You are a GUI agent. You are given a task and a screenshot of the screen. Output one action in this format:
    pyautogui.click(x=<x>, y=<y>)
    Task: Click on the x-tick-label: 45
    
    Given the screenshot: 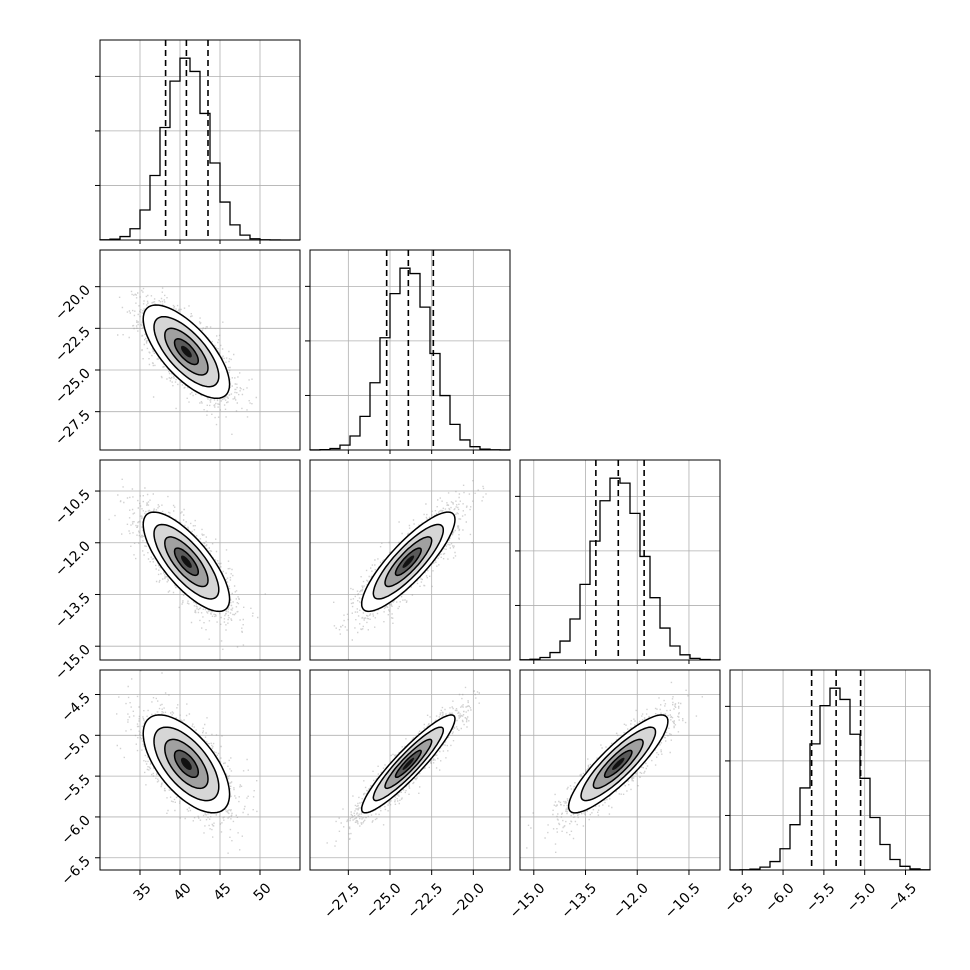 What is the action you would take?
    pyautogui.click(x=223, y=892)
    